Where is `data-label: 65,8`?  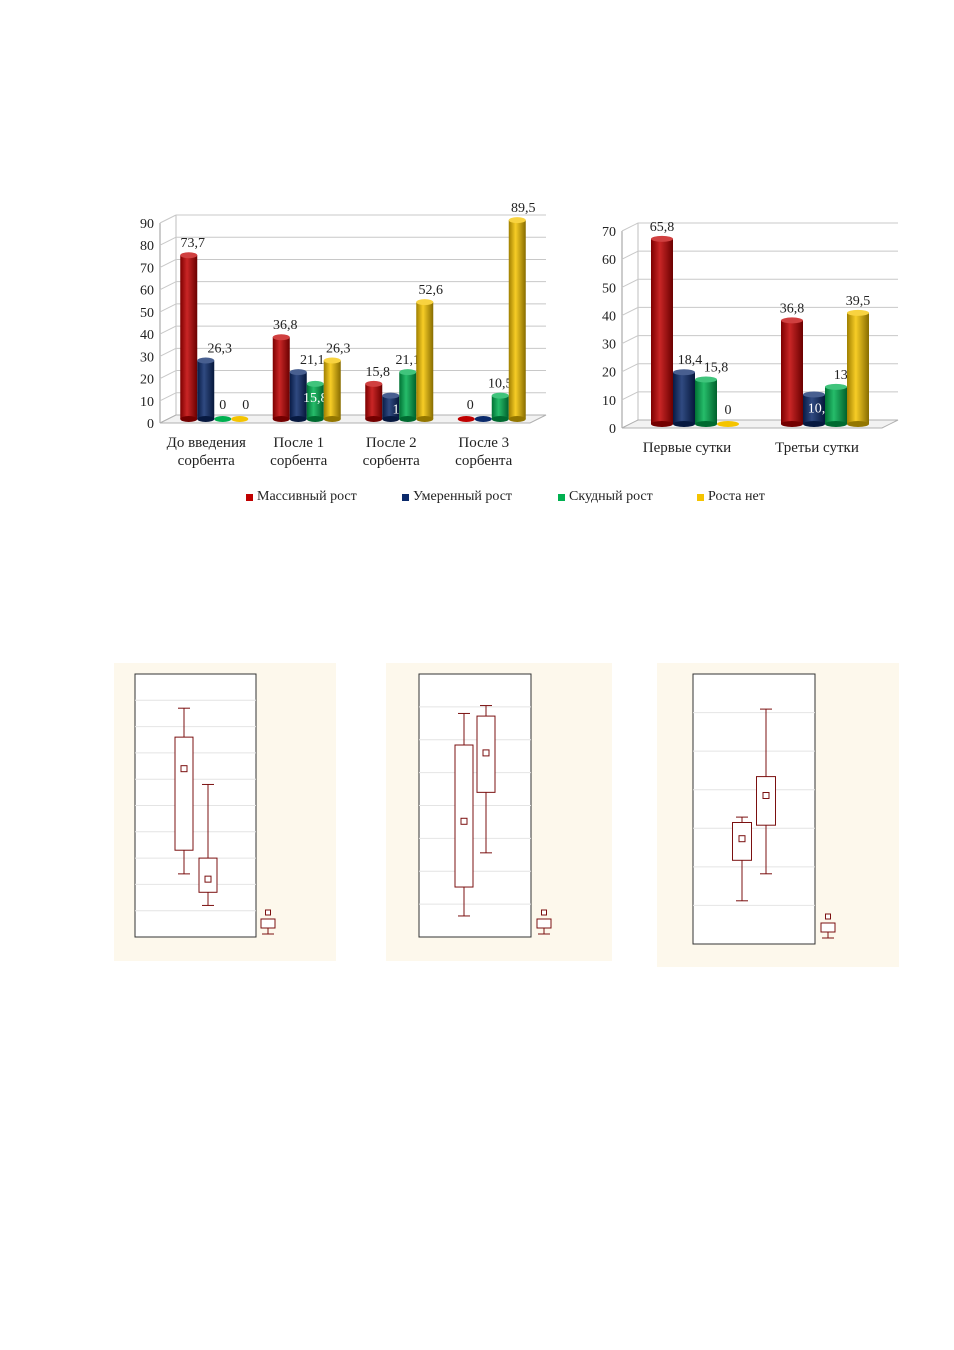 data-label: 65,8 is located at coordinates (662, 227).